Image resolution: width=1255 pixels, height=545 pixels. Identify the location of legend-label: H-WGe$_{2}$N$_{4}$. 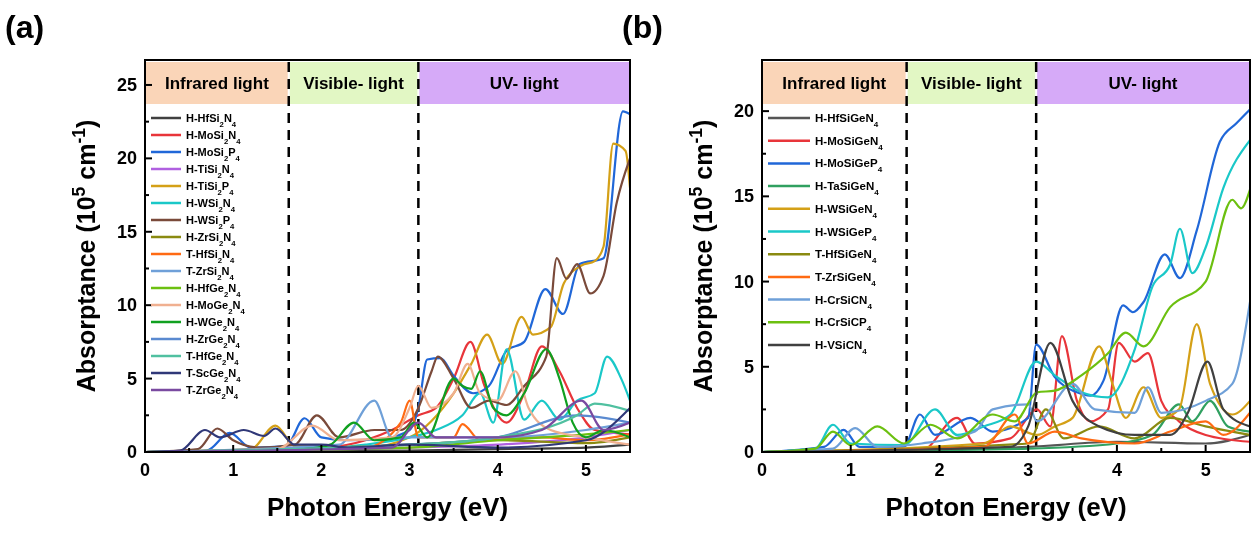
(213, 324).